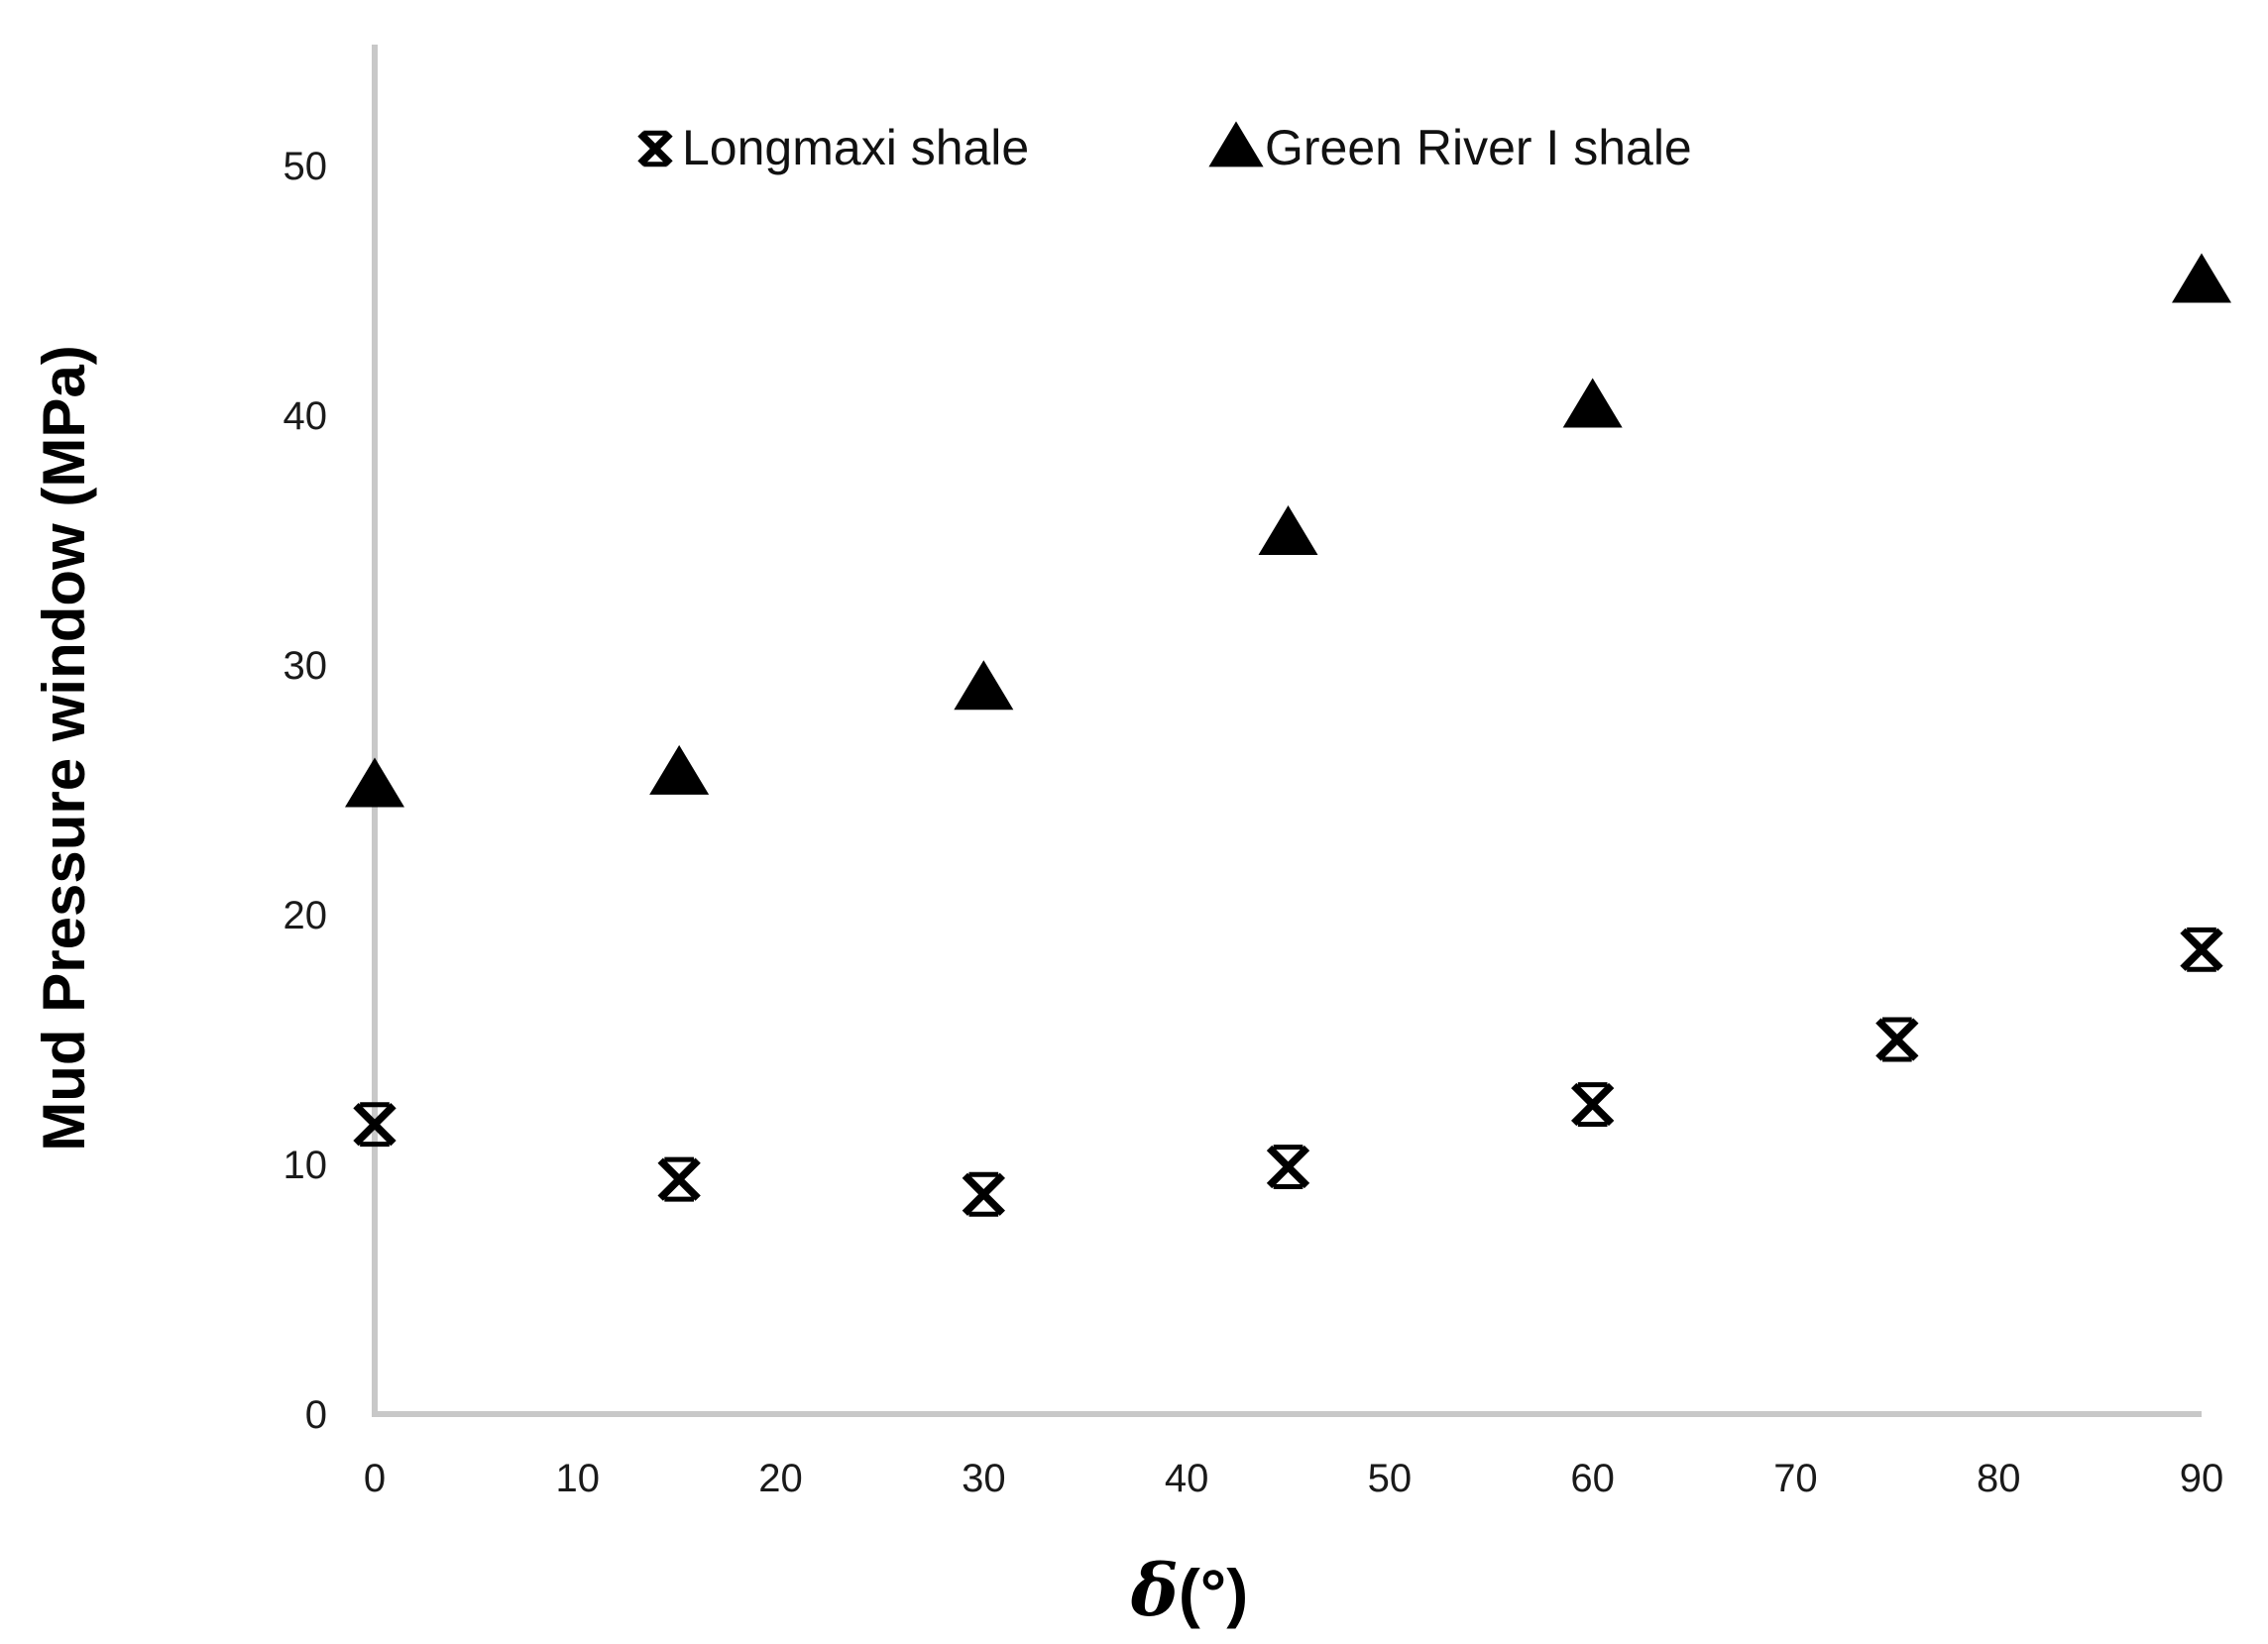 The width and height of the screenshot is (2268, 1644). What do you see at coordinates (855, 147) in the screenshot?
I see `legend-label-longmaxi: Longmaxi shale` at bounding box center [855, 147].